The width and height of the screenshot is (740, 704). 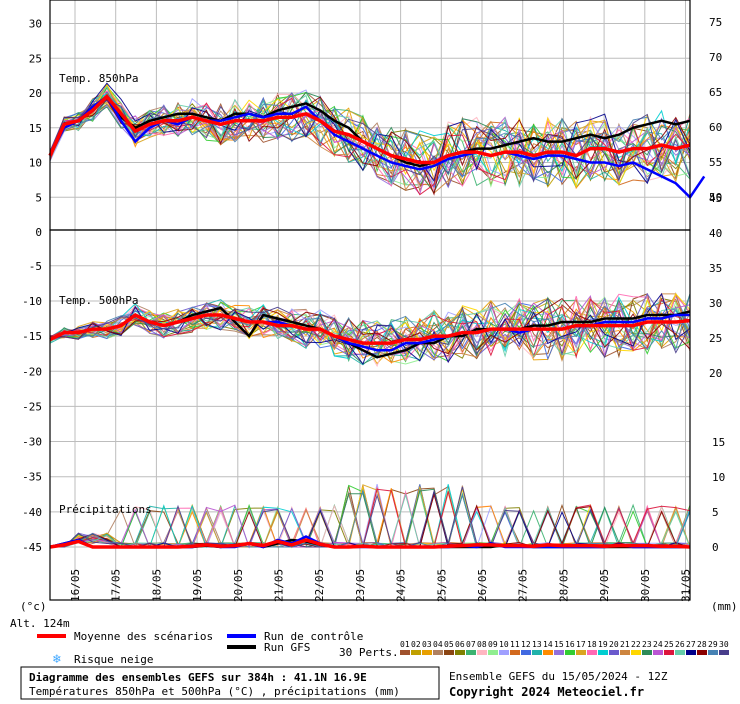 I want to click on t500-right-tick-label: 25, so click(x=715, y=338).